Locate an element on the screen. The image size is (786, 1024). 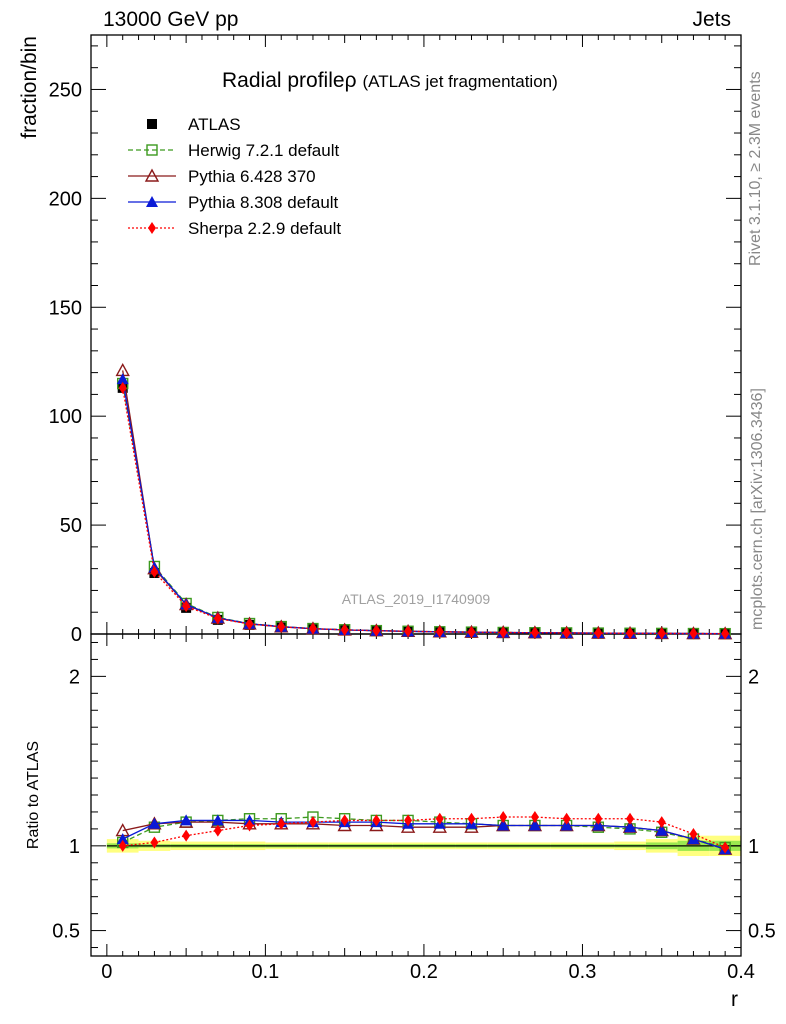
chart-title: Radial profileρ (ATLAS jet fragmentation) is located at coordinates (390, 80).